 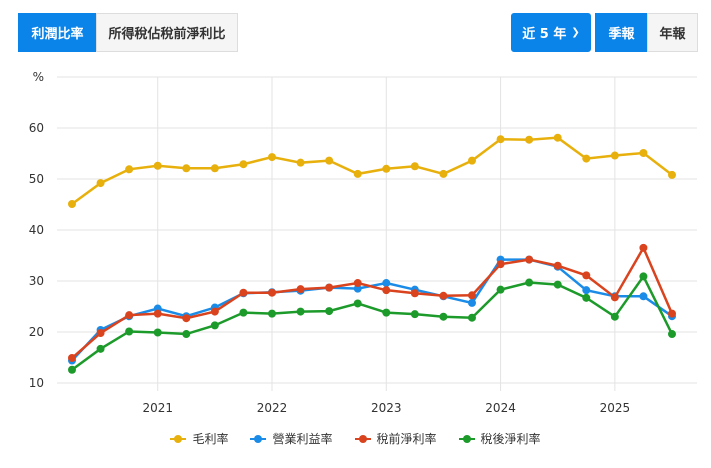 I want to click on y-tick-label: 20, so click(x=36, y=332).